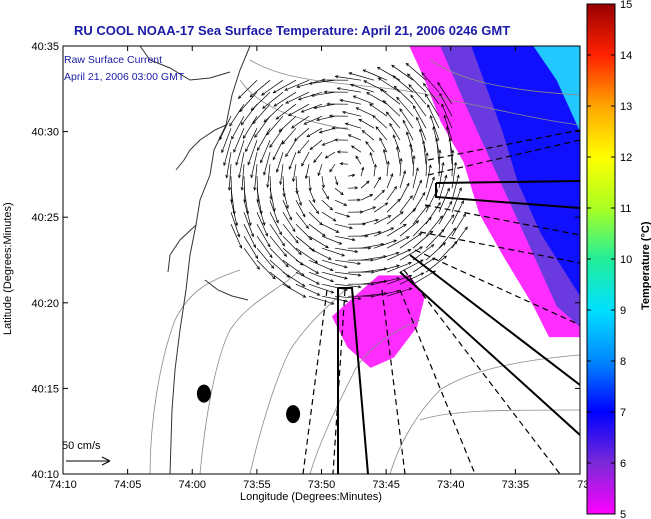 Image resolution: width=651 pixels, height=519 pixels. Describe the element at coordinates (353, 380) in the screenshot. I see `track-line` at that location.